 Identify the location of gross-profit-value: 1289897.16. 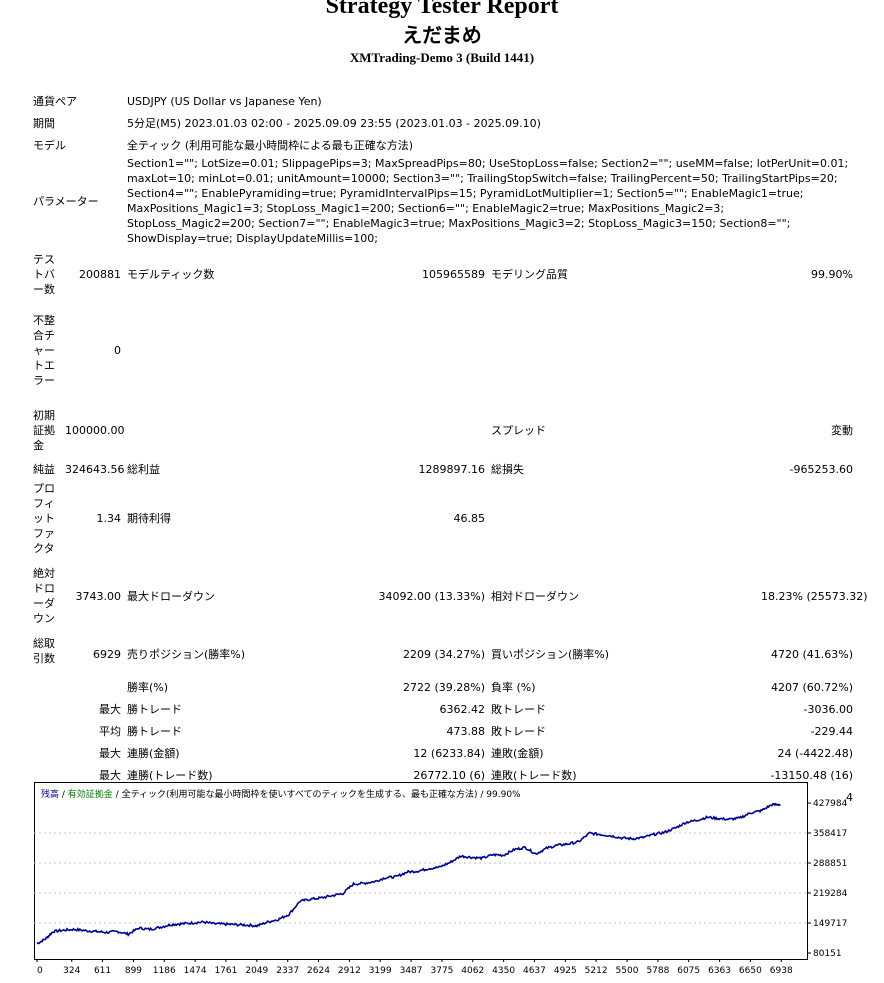
(451, 469).